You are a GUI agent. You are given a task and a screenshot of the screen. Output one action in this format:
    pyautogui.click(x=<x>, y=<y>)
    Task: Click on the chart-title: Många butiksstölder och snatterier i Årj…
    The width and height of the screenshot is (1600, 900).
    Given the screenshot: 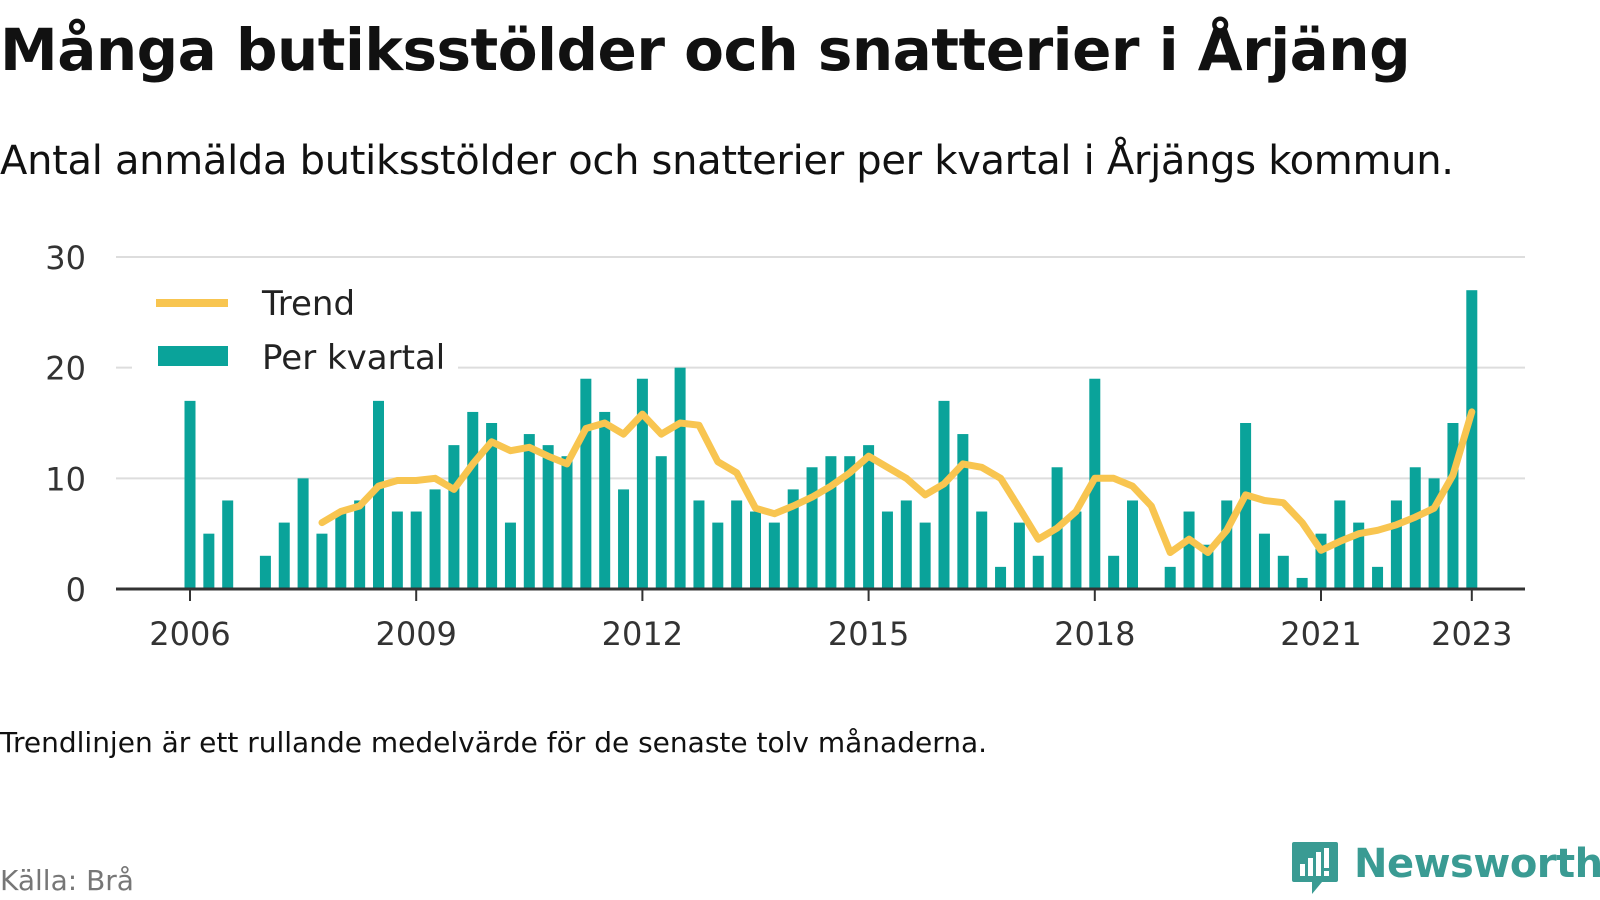 What is the action you would take?
    pyautogui.click(x=705, y=50)
    